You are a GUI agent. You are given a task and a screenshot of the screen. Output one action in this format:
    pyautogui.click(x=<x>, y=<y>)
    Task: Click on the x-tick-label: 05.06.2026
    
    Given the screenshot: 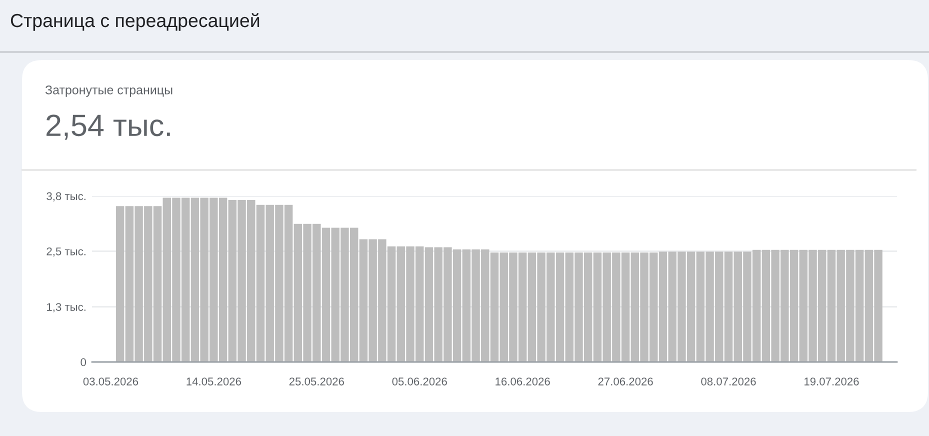 What is the action you would take?
    pyautogui.click(x=419, y=382)
    